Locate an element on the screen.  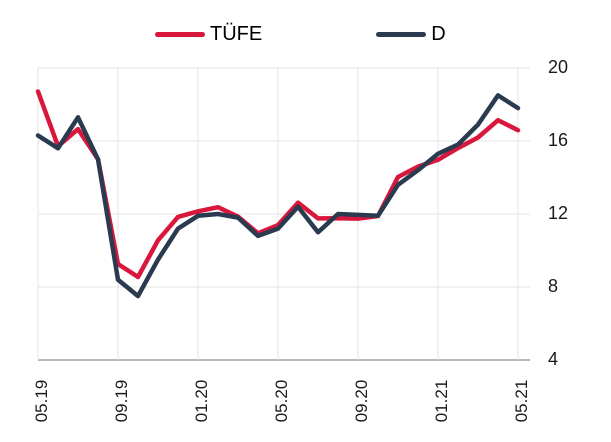
x-tick-label: 09.20 is located at coordinates (361, 401).